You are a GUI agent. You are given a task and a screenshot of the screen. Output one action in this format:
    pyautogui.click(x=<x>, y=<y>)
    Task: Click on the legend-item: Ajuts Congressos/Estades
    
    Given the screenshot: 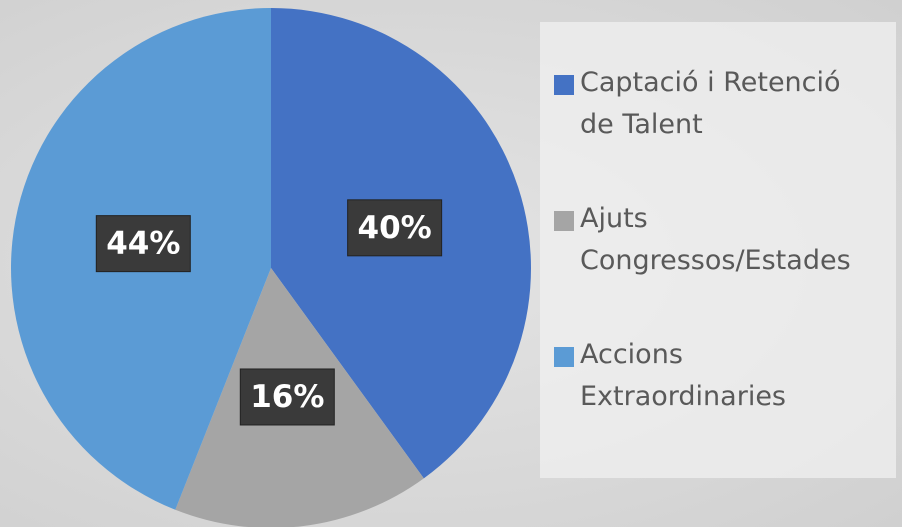 What is the action you would take?
    pyautogui.click(x=725, y=240)
    